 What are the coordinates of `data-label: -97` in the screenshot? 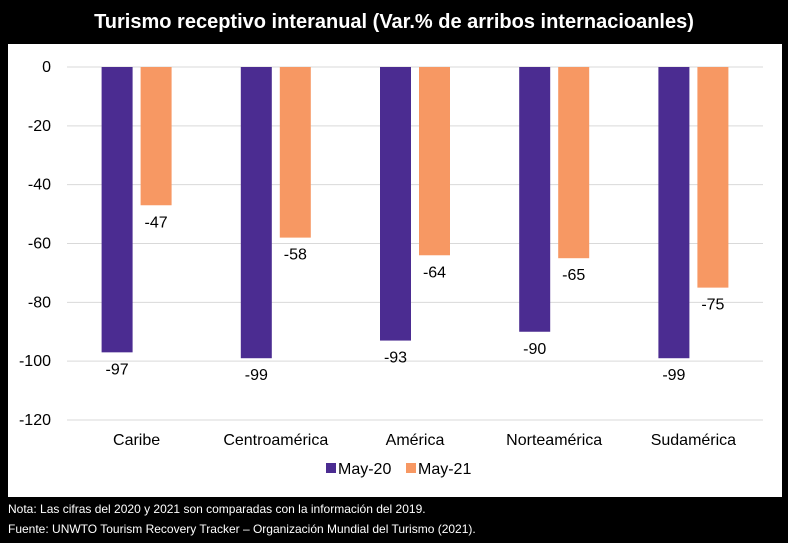 It's located at (117, 369).